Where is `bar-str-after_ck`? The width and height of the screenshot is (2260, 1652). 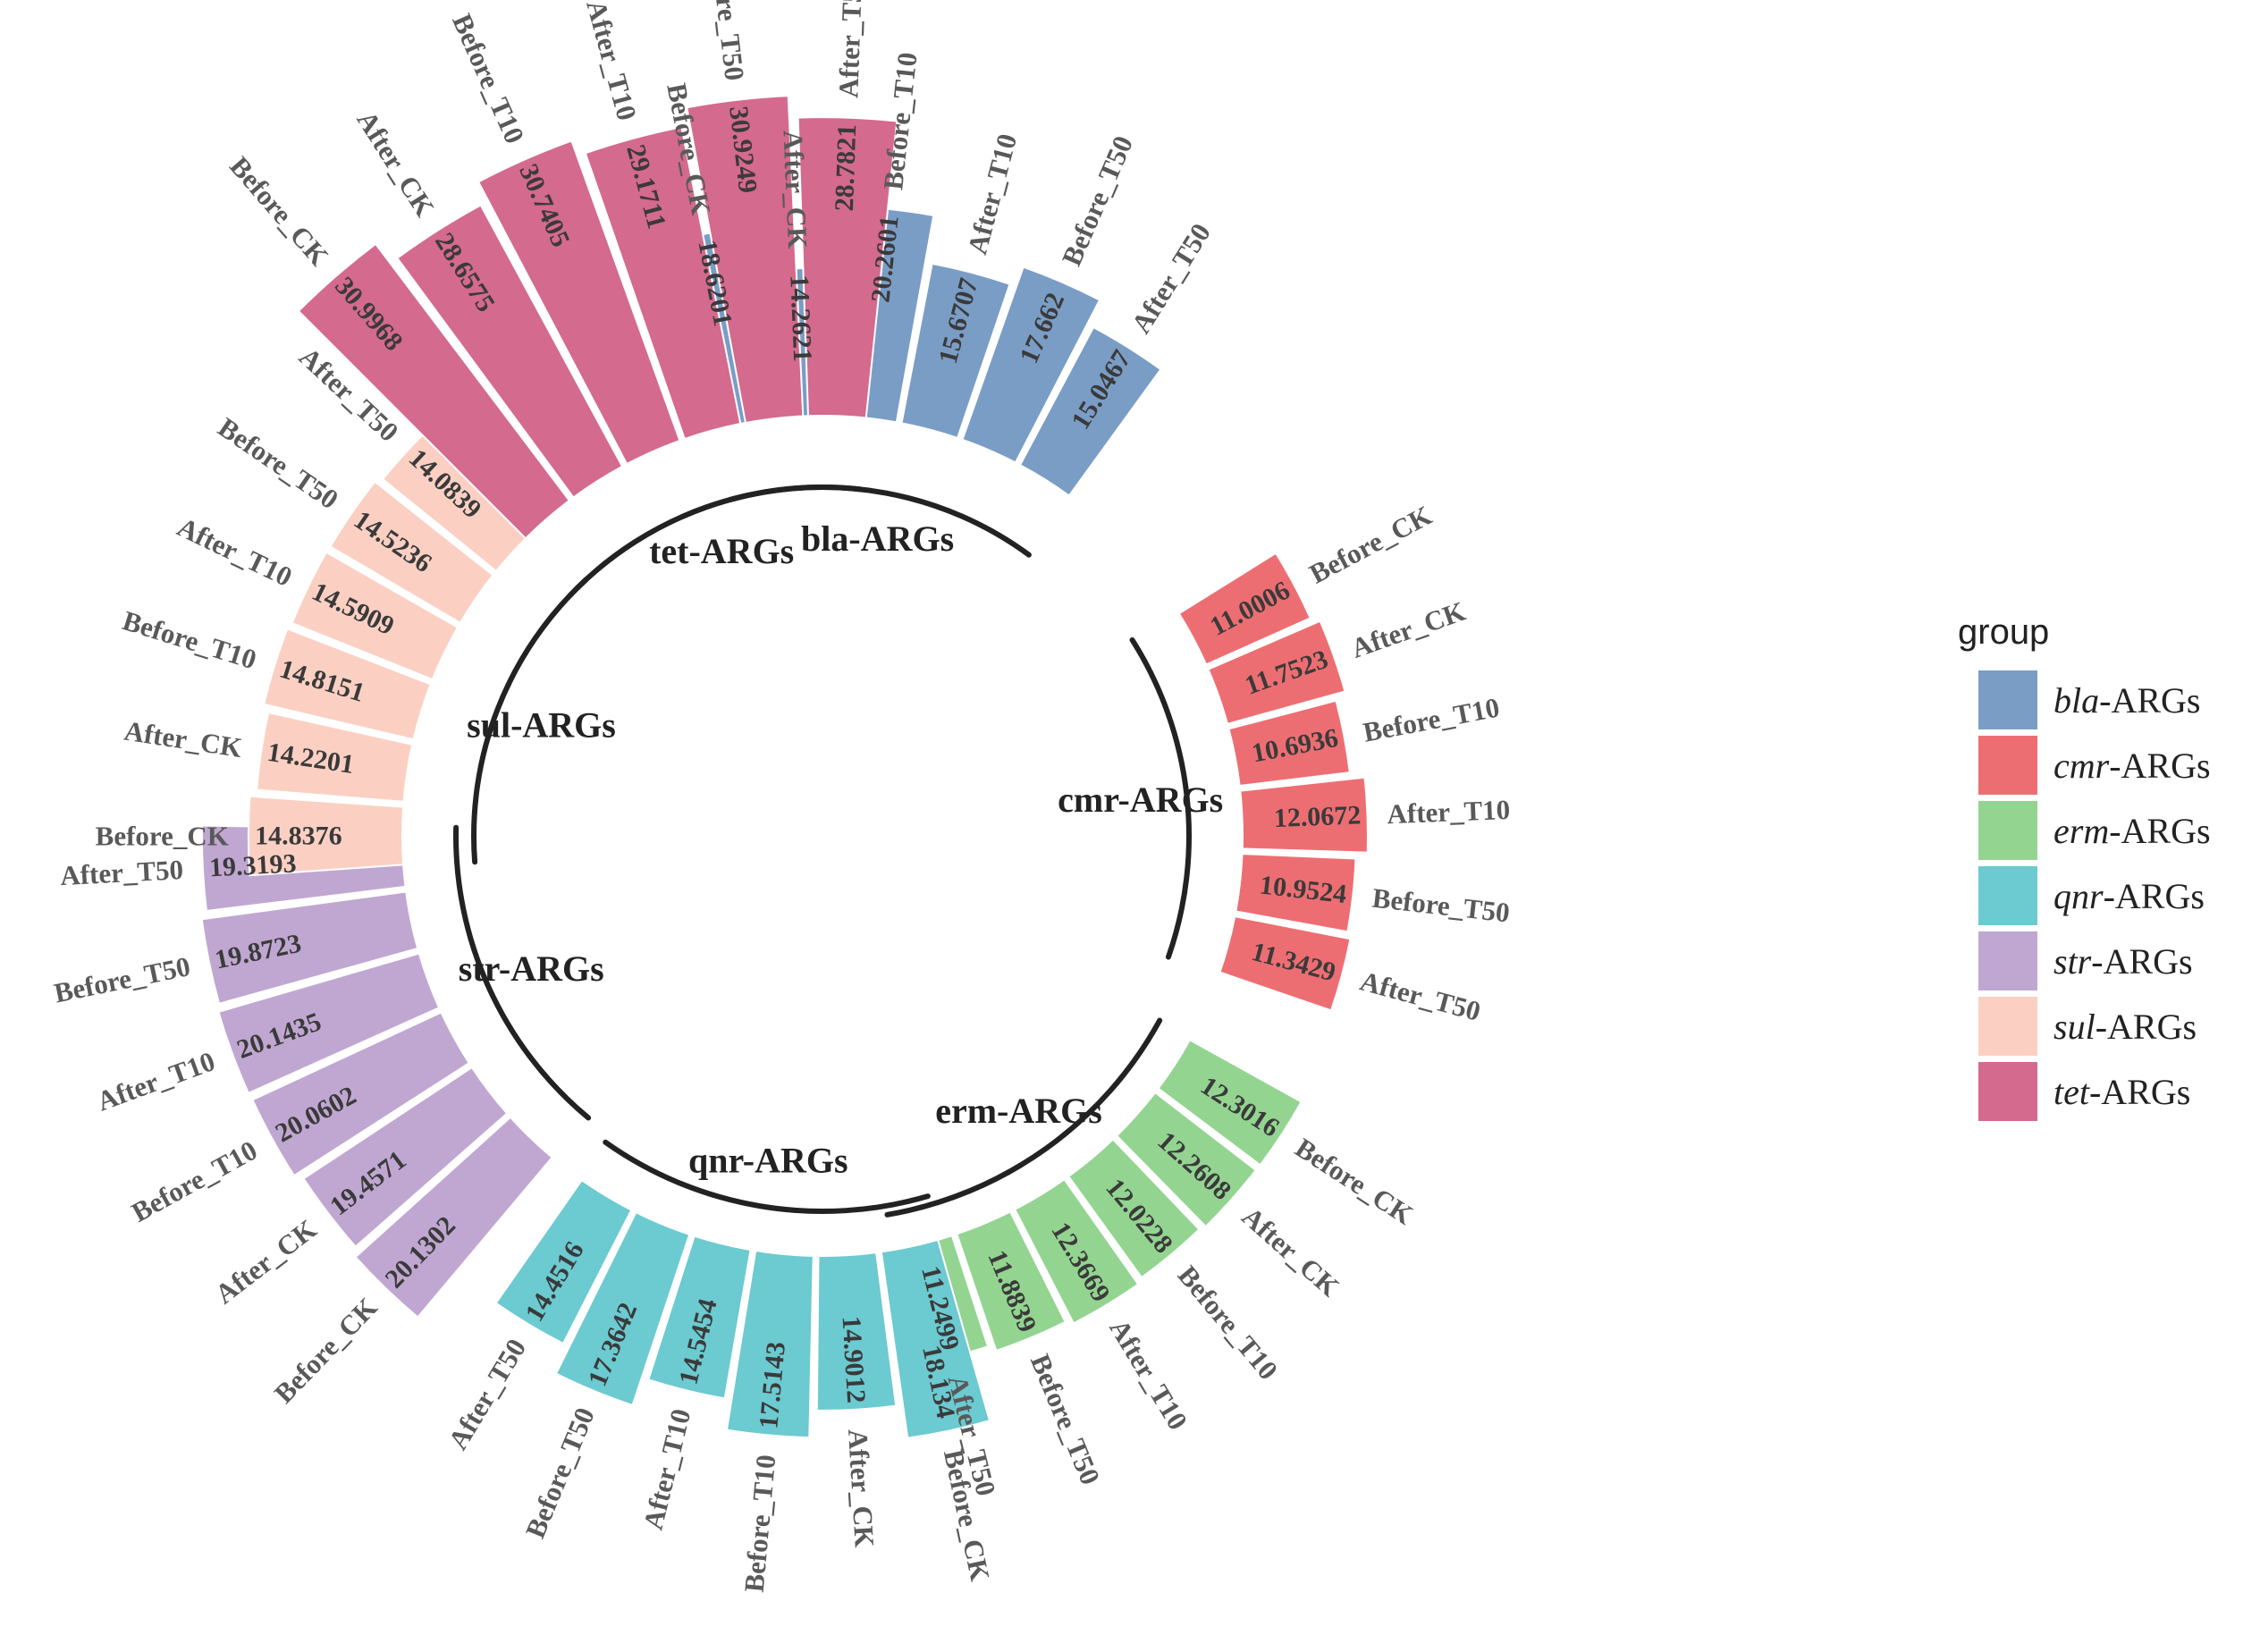
bar-str-after_ck is located at coordinates (405, 1157).